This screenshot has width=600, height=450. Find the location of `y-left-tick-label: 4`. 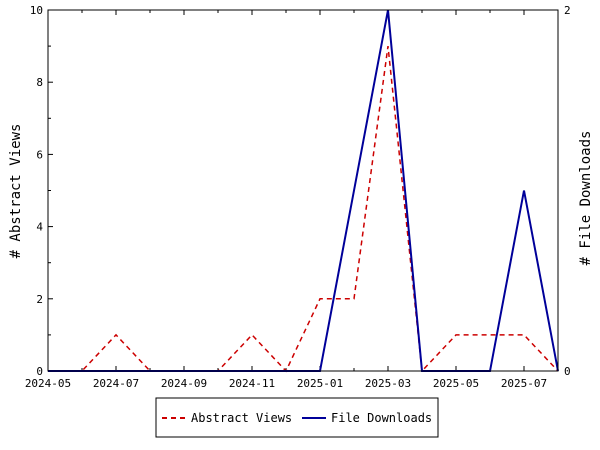

y-left-tick-label: 4 is located at coordinates (39, 227).